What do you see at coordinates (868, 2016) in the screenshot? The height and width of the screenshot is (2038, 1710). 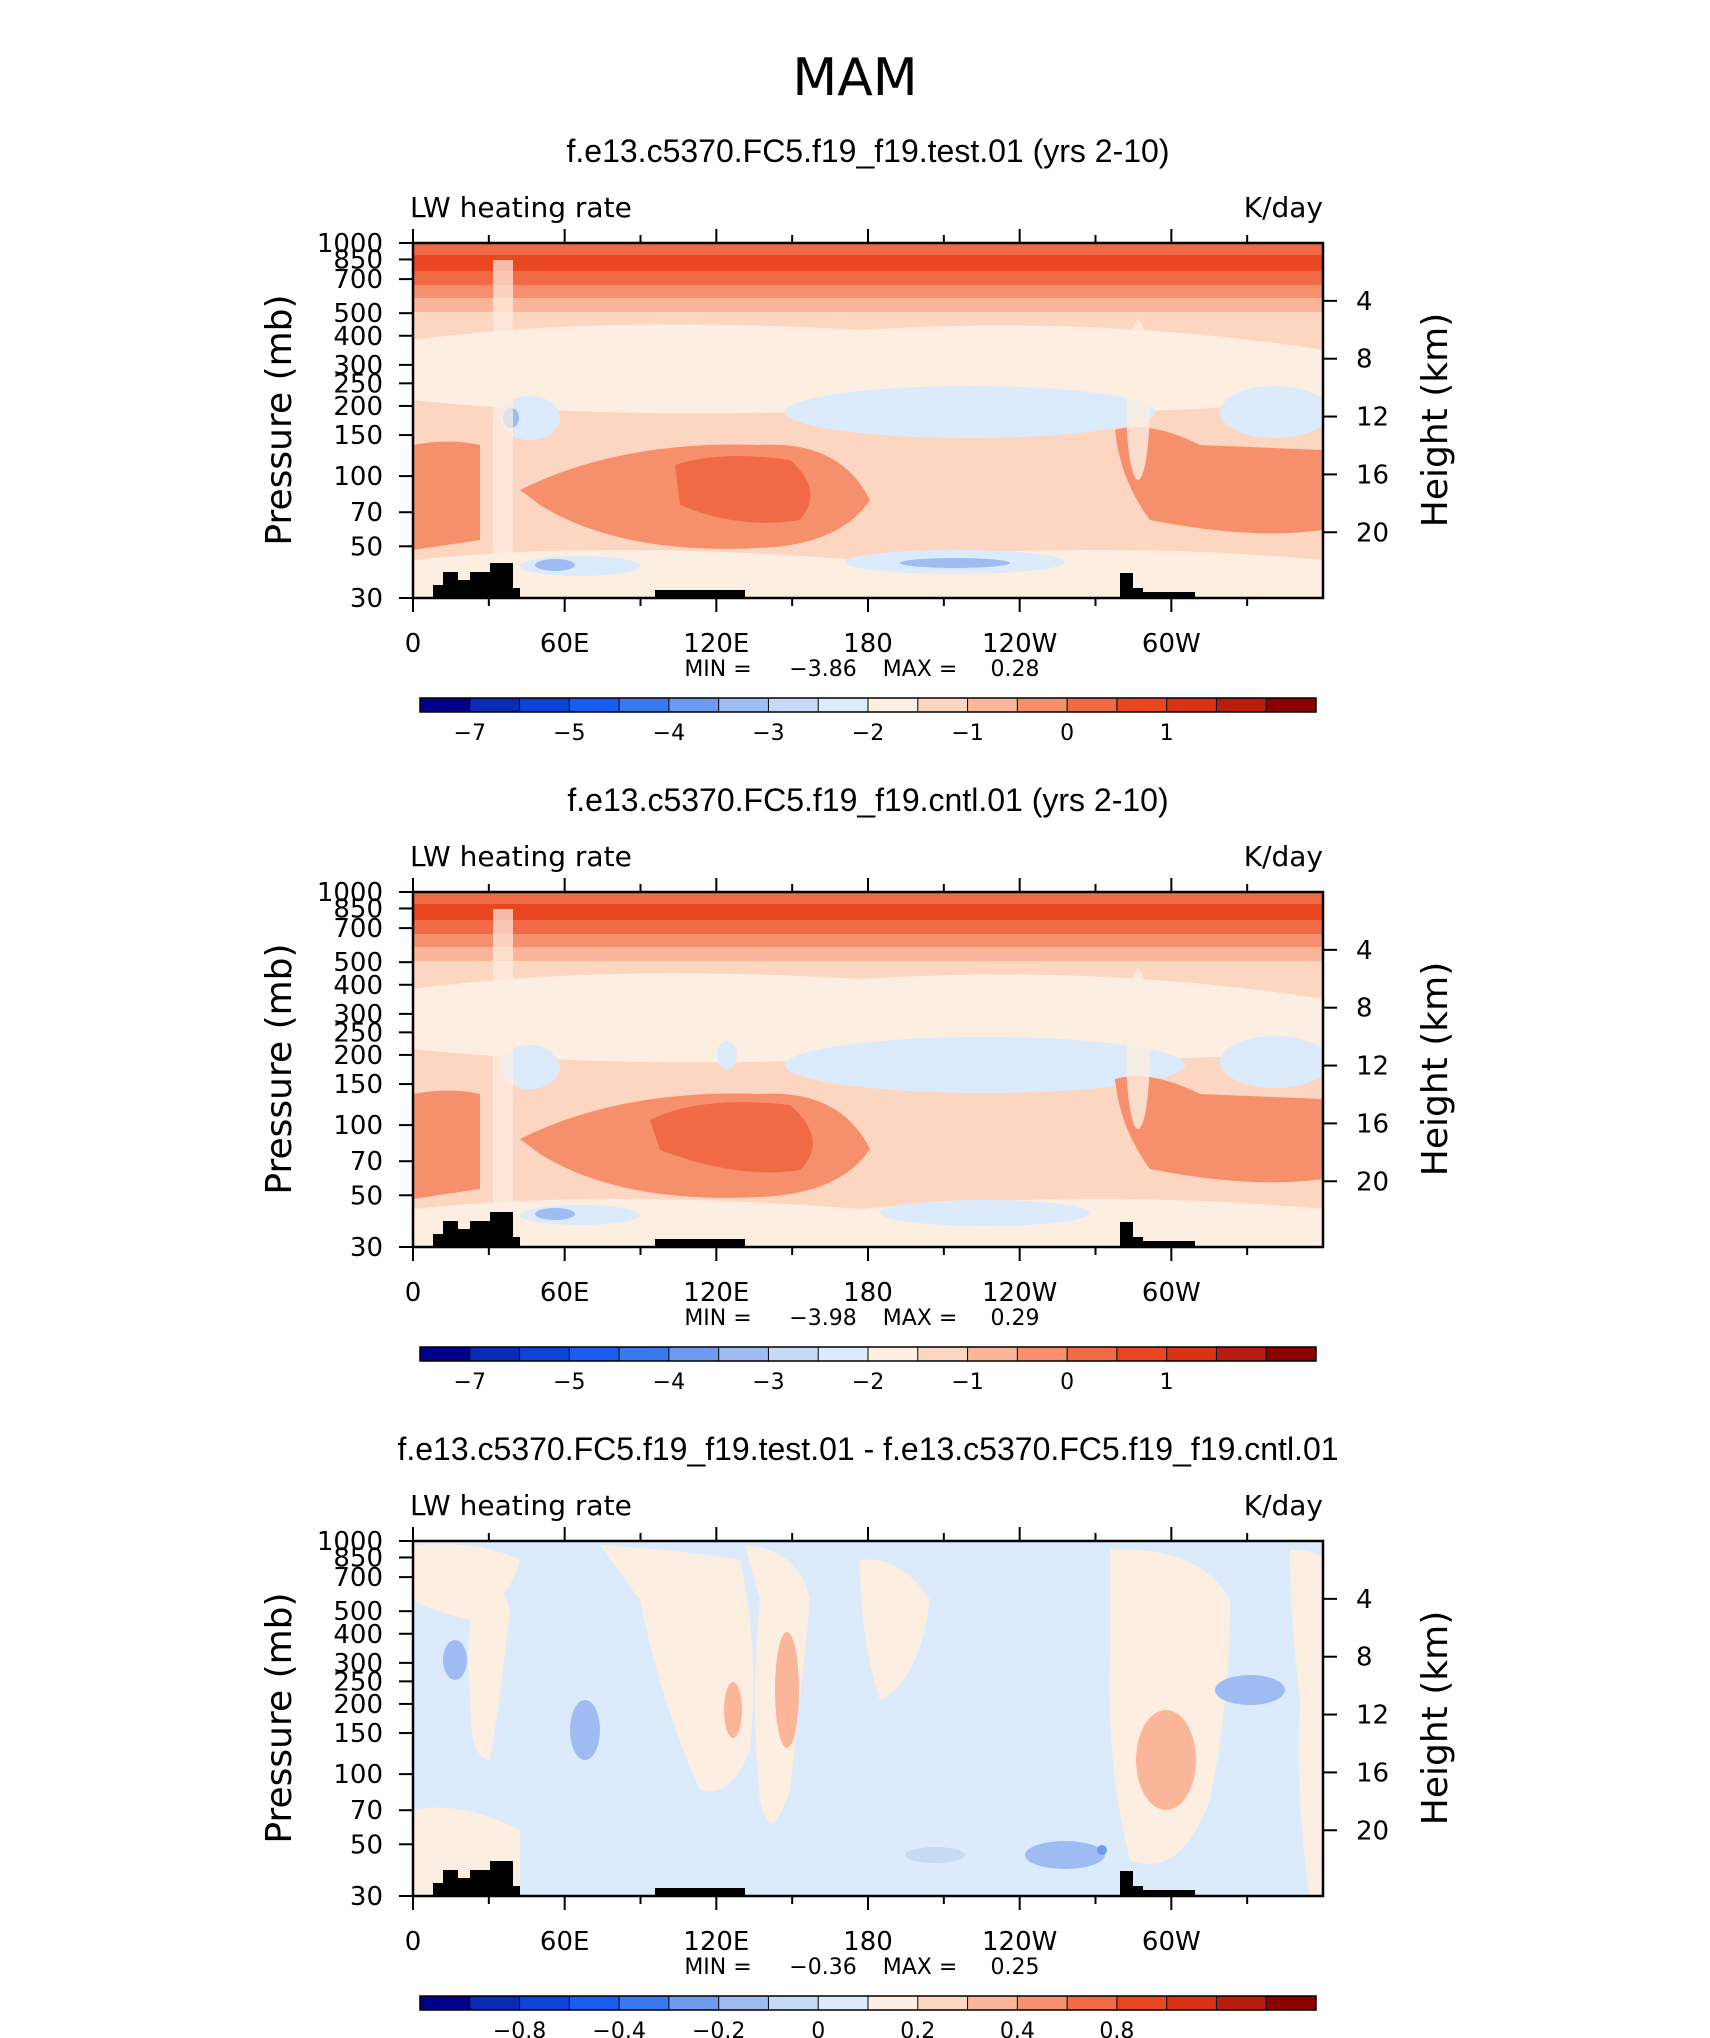 I see `panel-3-colorbar: −0.8 −0.4 −0.2 0 0.2 0.4 0.8` at bounding box center [868, 2016].